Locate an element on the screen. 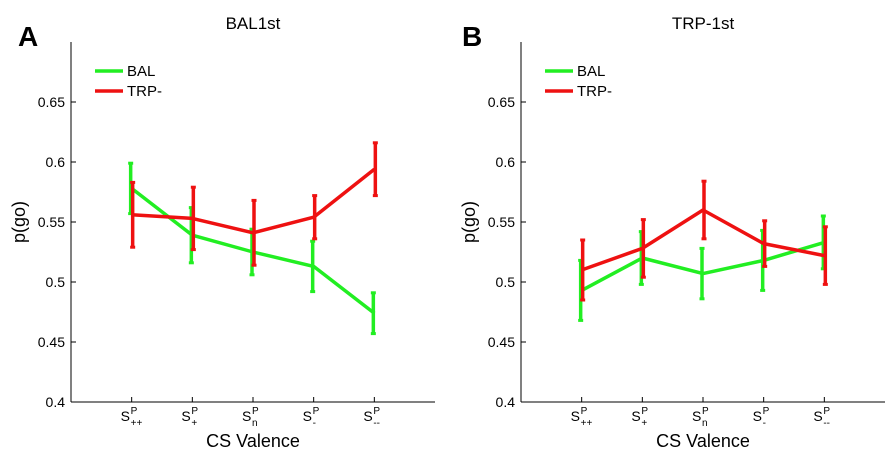 This screenshot has height=452, width=891. chart-title: BAL1st is located at coordinates (253, 23).